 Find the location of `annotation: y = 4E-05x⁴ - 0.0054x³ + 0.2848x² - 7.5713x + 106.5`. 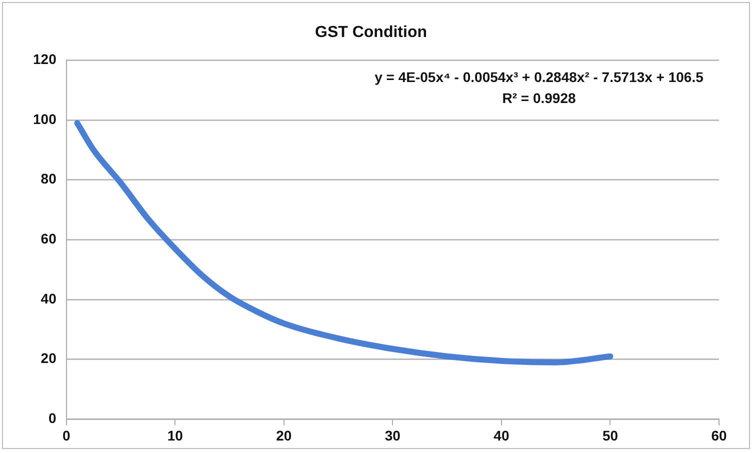

annotation: y = 4E-05x⁴ - 0.0054x³ + 0.2848x² - 7.5713x + 106.5 is located at coordinates (539, 77).